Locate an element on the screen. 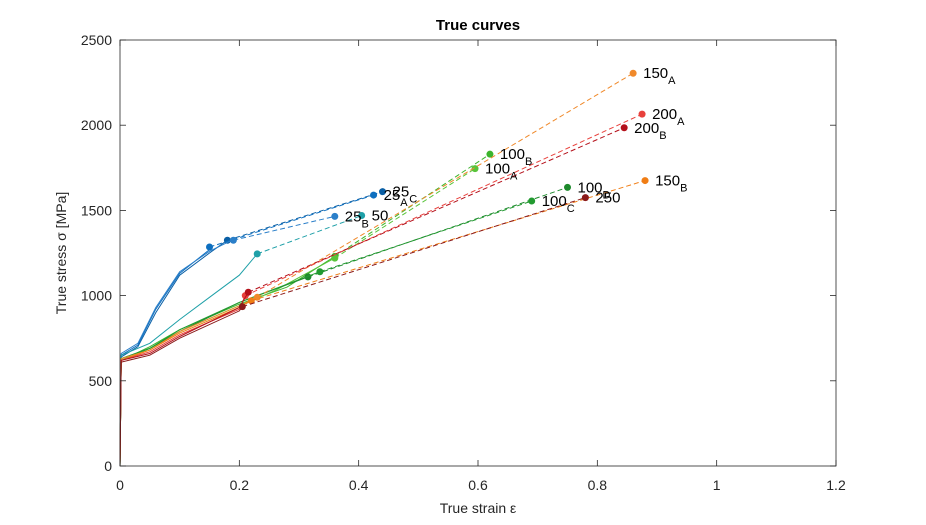 This screenshot has width=926, height=525. y-tick-label: 2500 is located at coordinates (96, 40).